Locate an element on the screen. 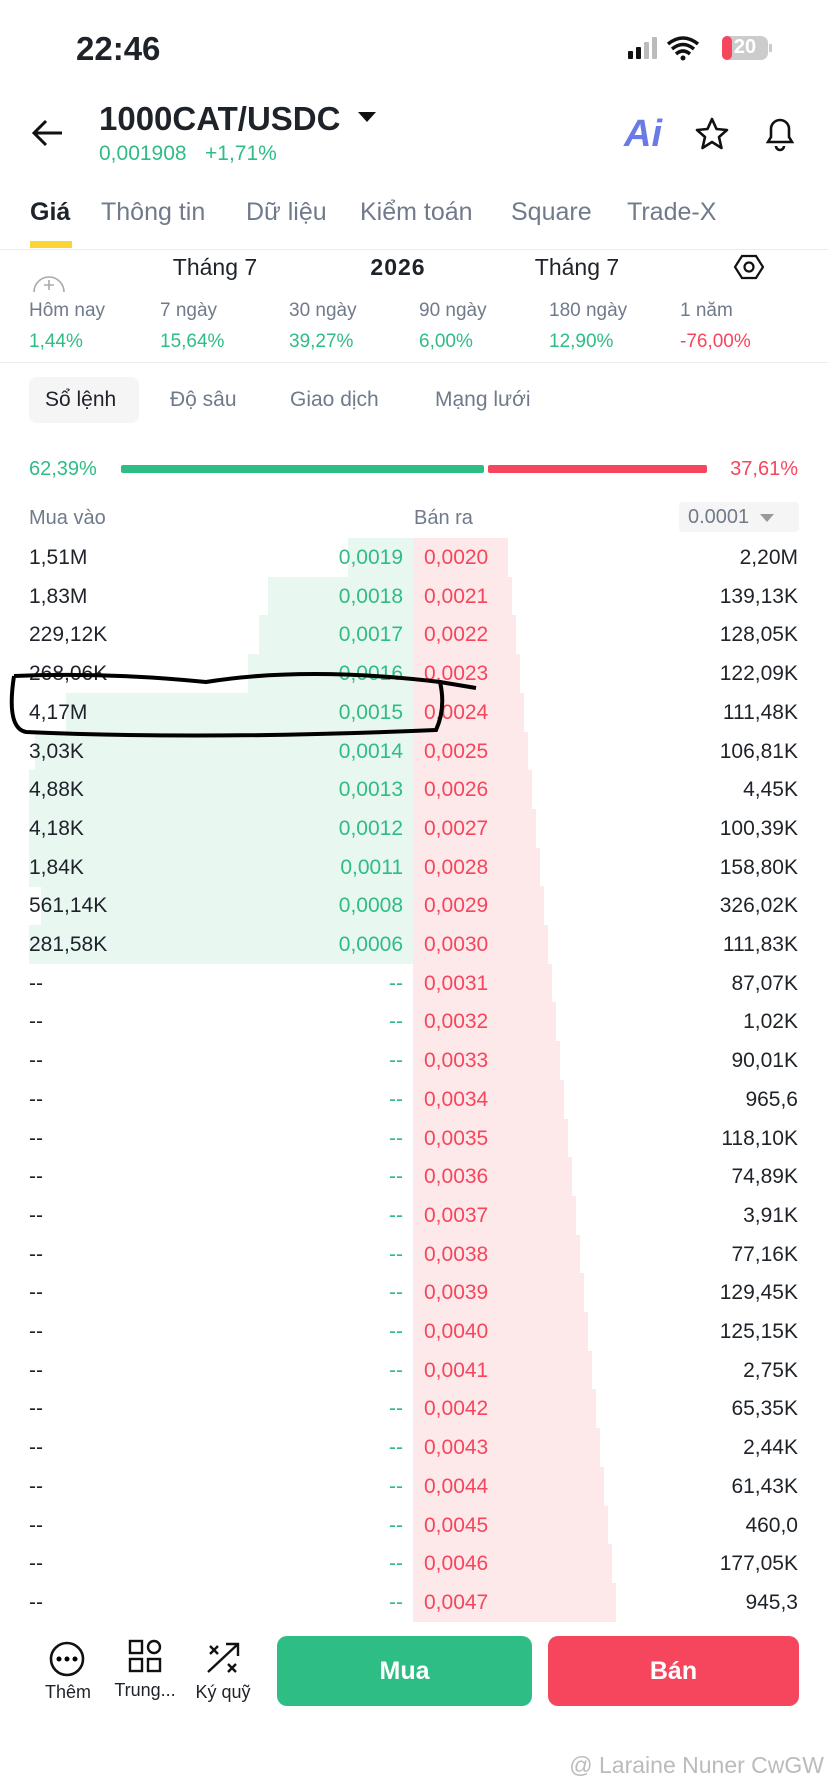 This screenshot has height=1792, width=828. subtab: Sổ lệnh is located at coordinates (81, 399).